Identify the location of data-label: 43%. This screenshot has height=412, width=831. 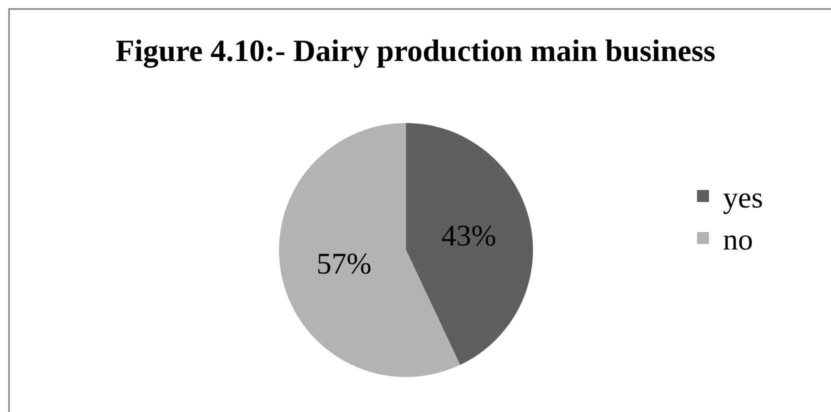
(468, 235).